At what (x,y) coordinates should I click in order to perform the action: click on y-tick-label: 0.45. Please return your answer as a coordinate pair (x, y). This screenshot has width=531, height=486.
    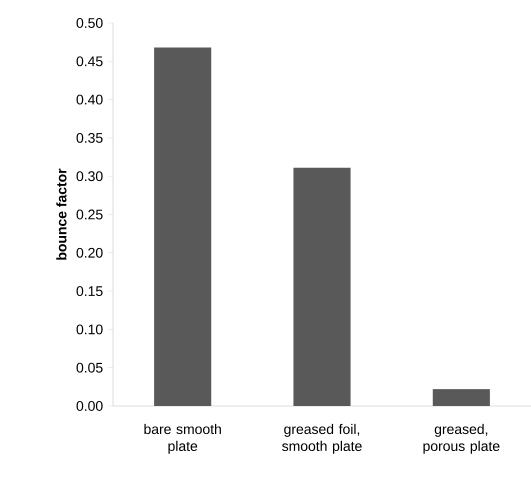
    Looking at the image, I should click on (89, 61).